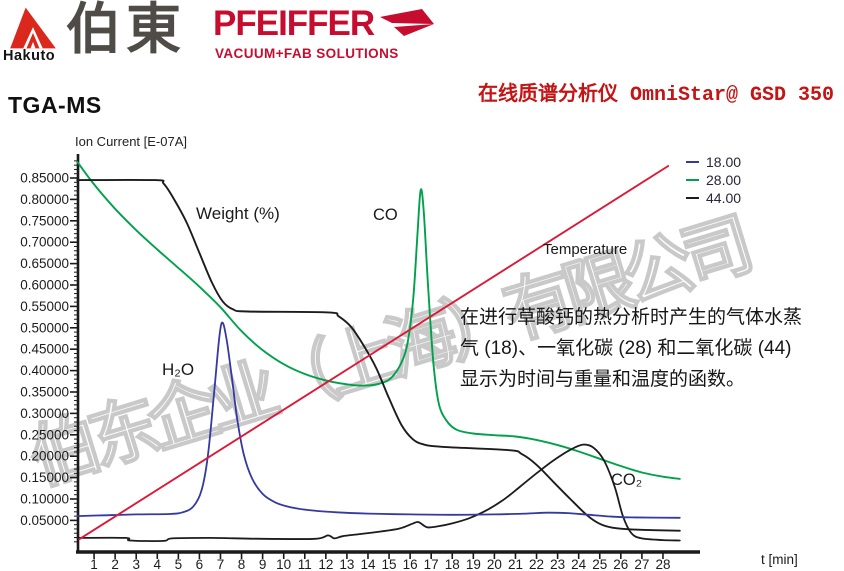  What do you see at coordinates (407, 22) in the screenshot?
I see `pfeiffer-arrow-icon` at bounding box center [407, 22].